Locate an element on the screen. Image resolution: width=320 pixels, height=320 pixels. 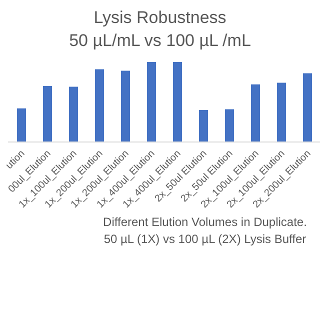
chart-title: Lysis Robustness is located at coordinates (160, 18).